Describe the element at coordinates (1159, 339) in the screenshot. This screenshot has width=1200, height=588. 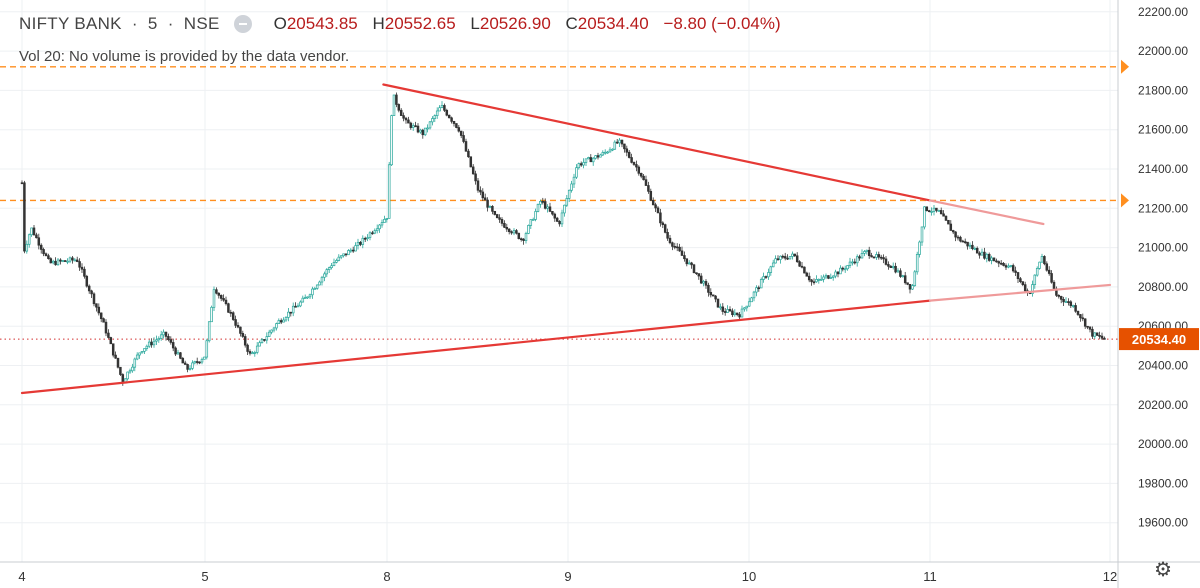
I see `current-price-label: 20534.40` at that location.